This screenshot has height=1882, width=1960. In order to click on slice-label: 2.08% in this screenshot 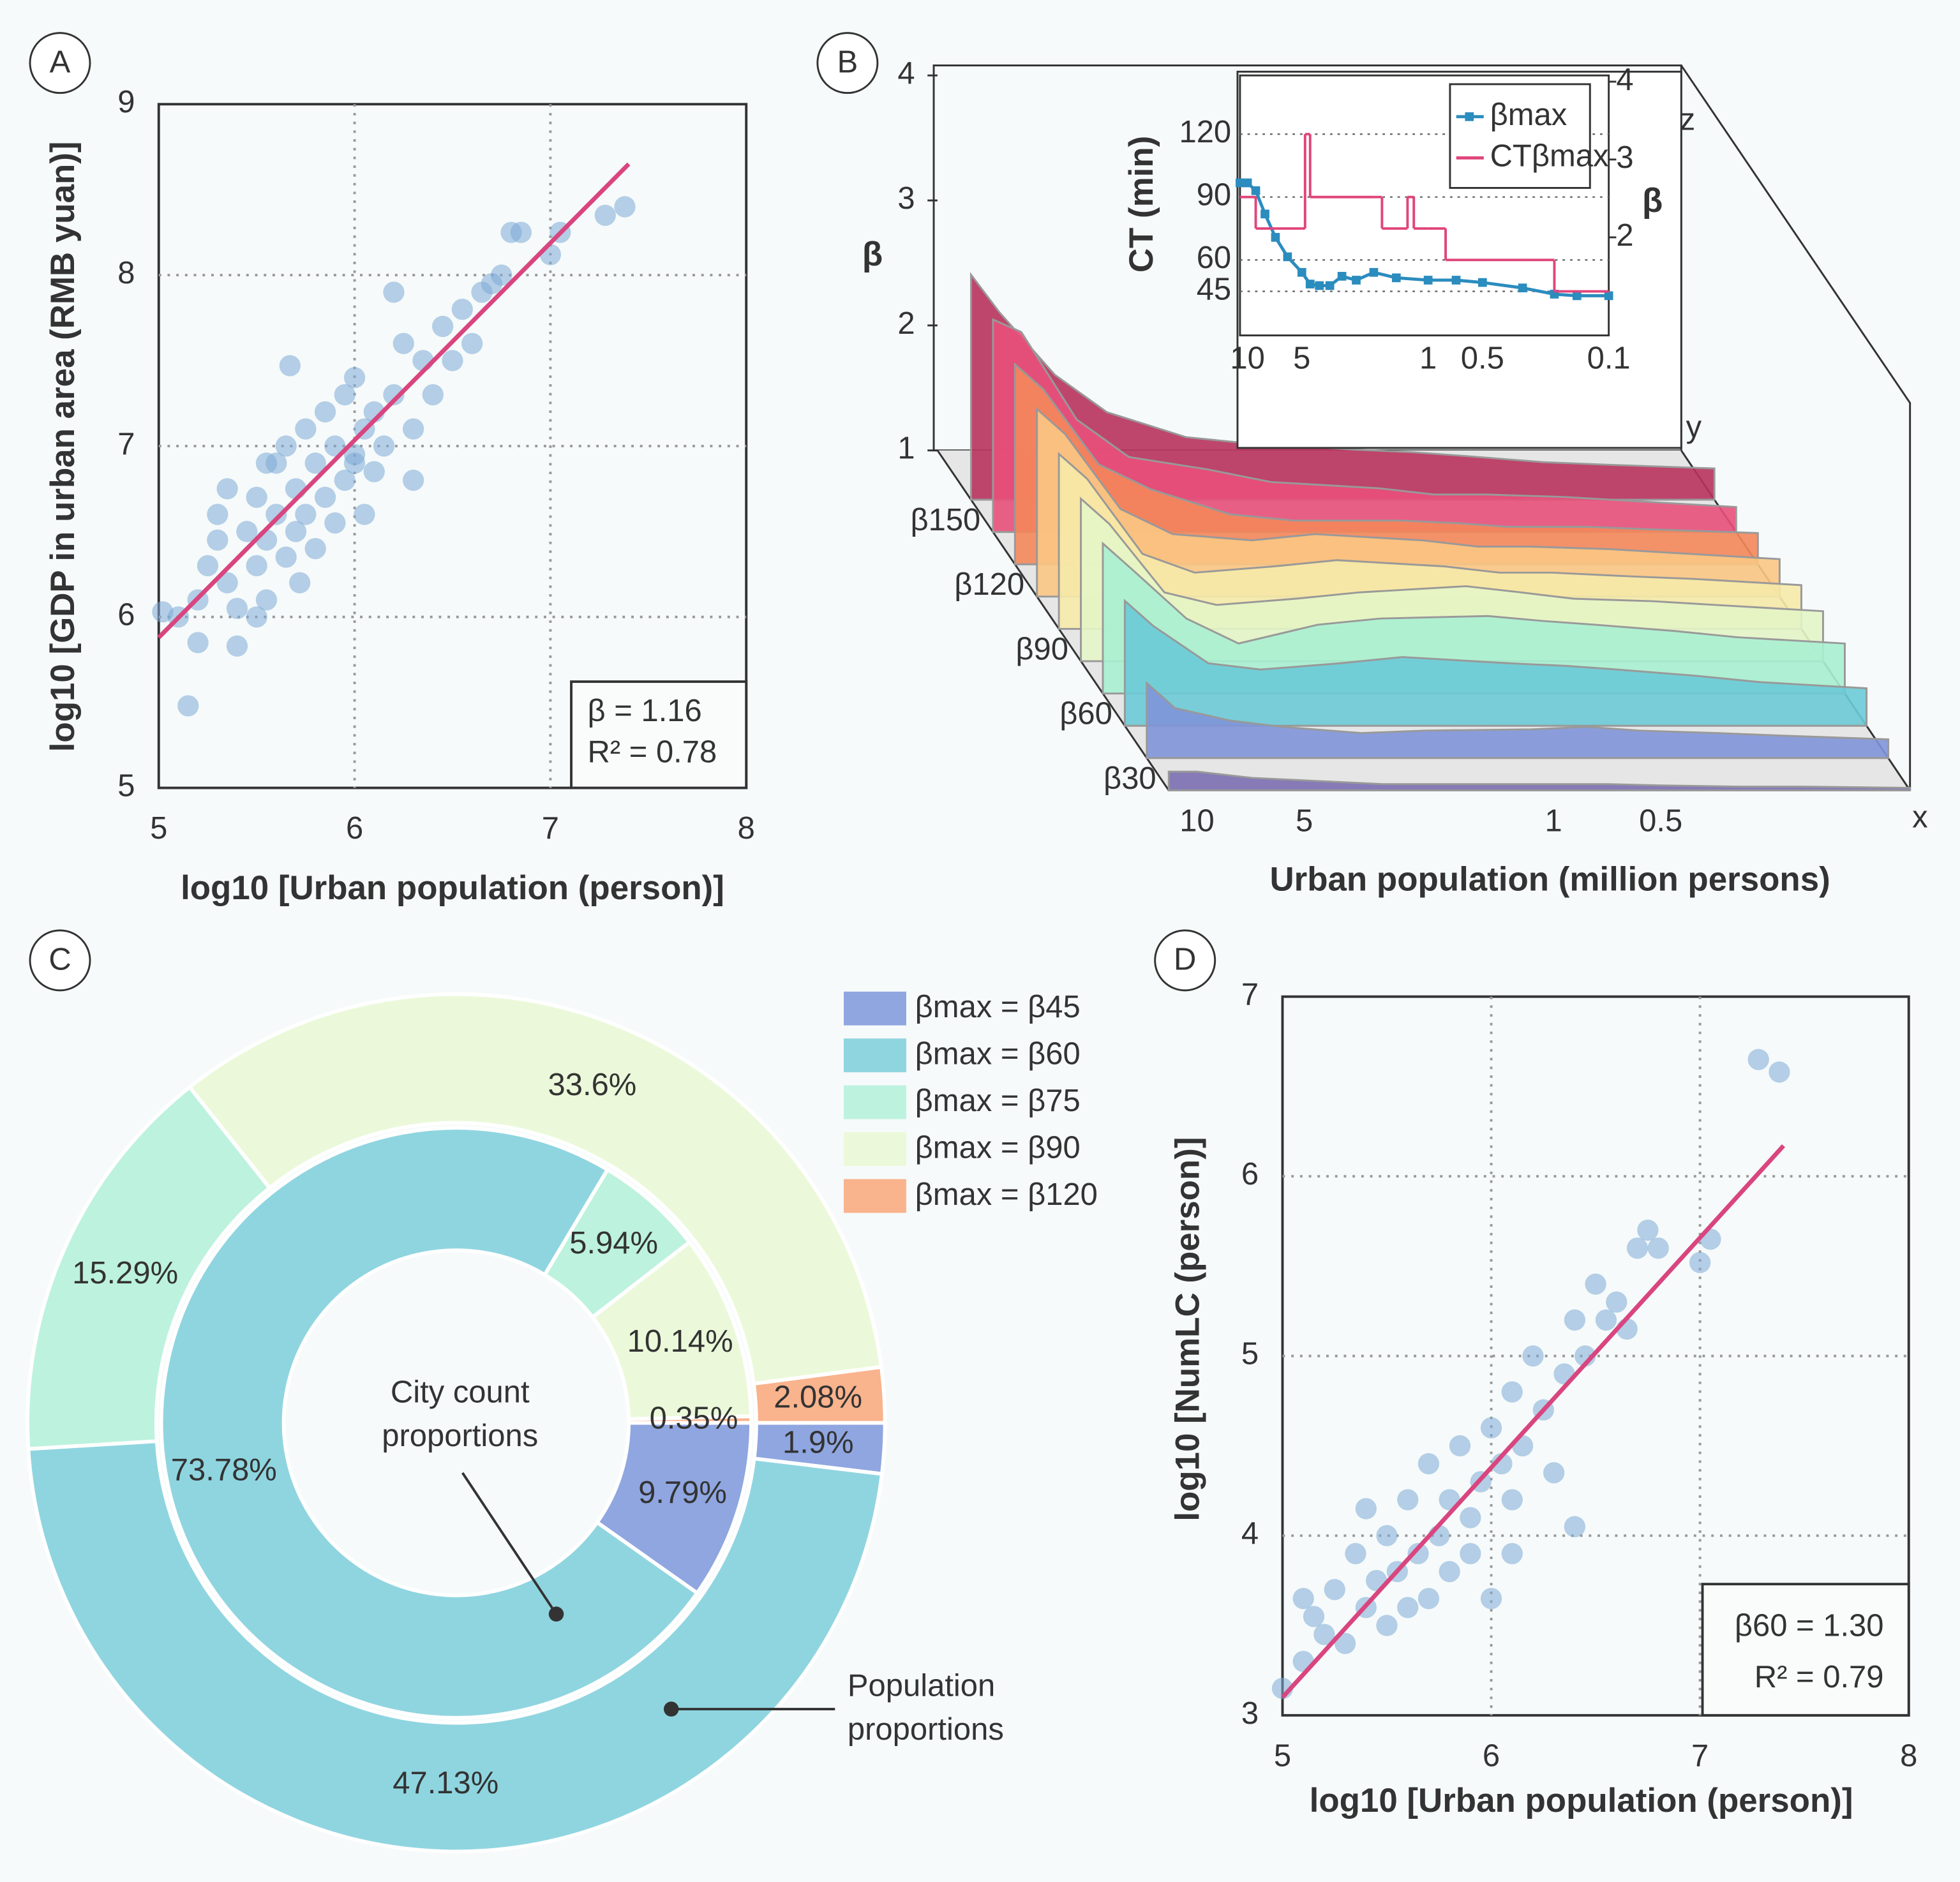, I will do `click(818, 1397)`.